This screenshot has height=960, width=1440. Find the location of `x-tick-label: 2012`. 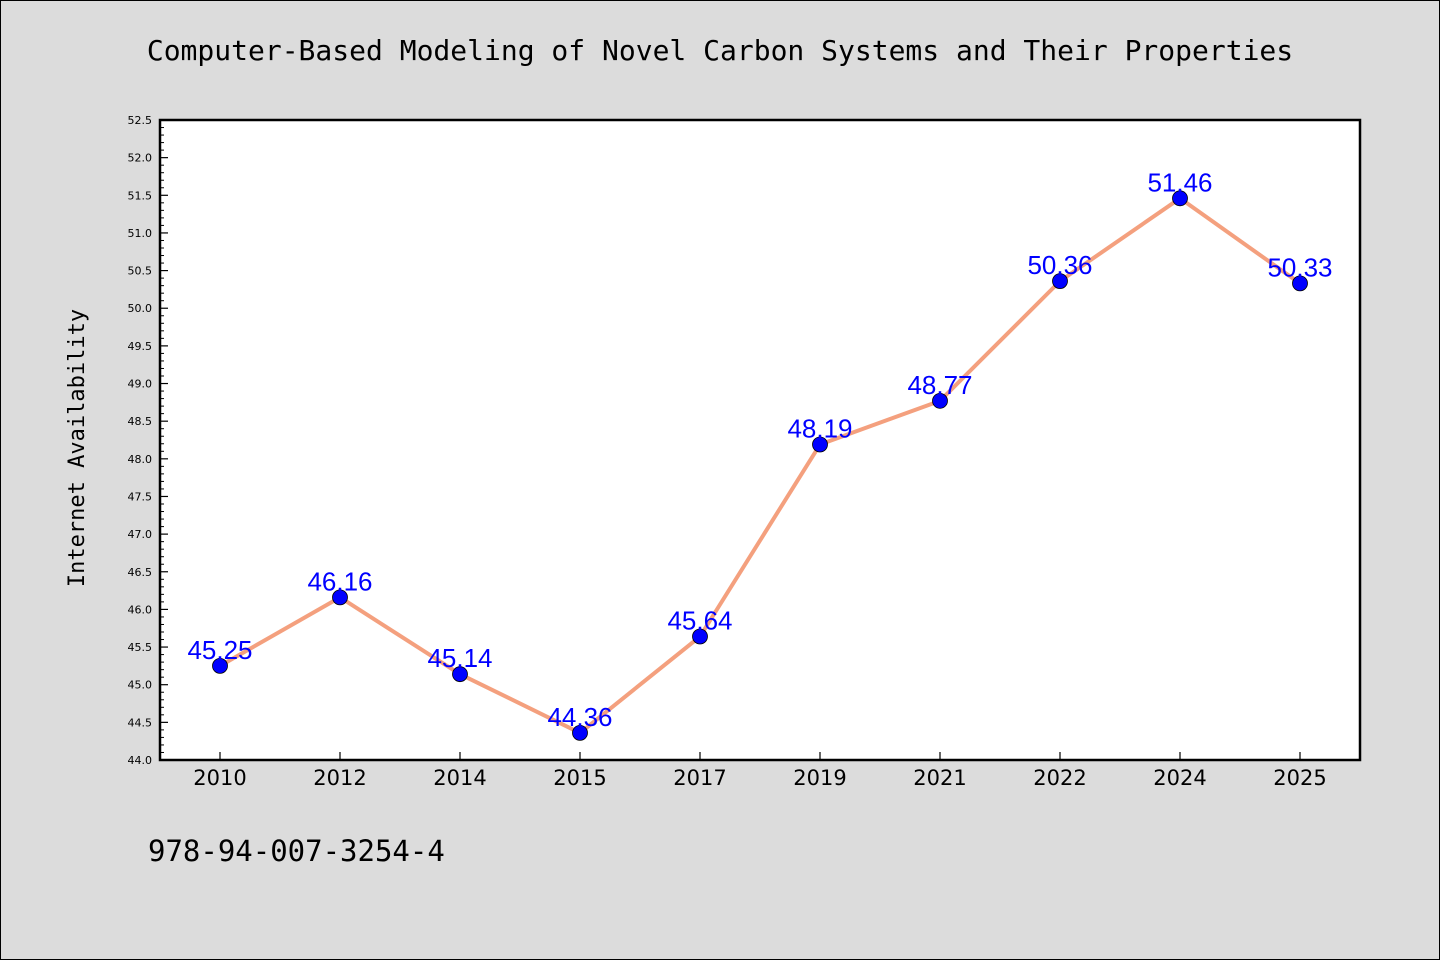

x-tick-label: 2012 is located at coordinates (339, 778).